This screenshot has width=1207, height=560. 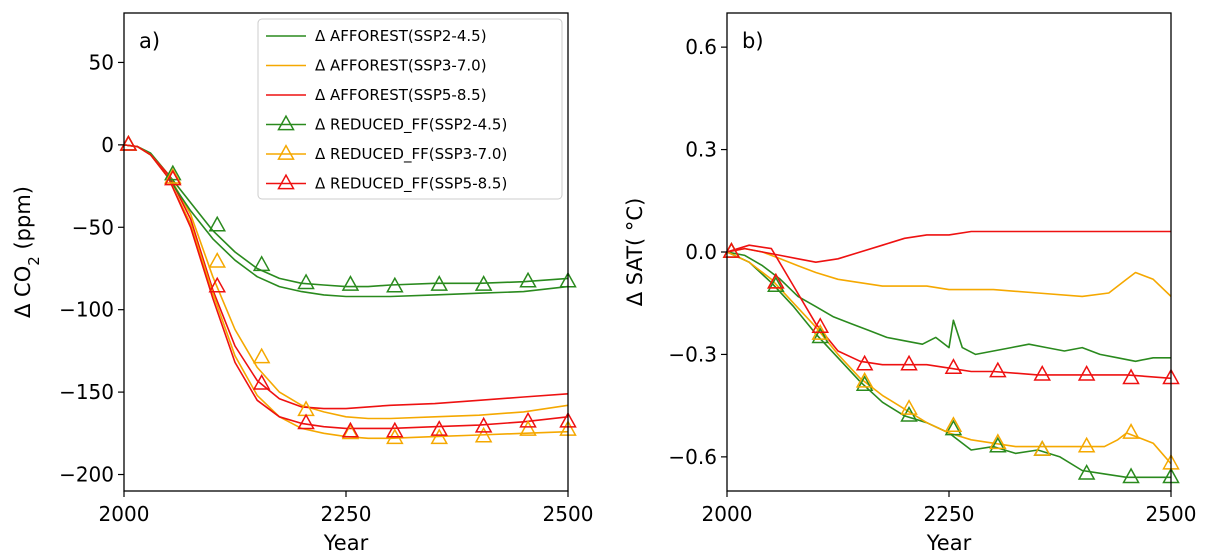 I want to click on series-line-SSP3-7.0-reduced-ff, so click(x=949, y=358).